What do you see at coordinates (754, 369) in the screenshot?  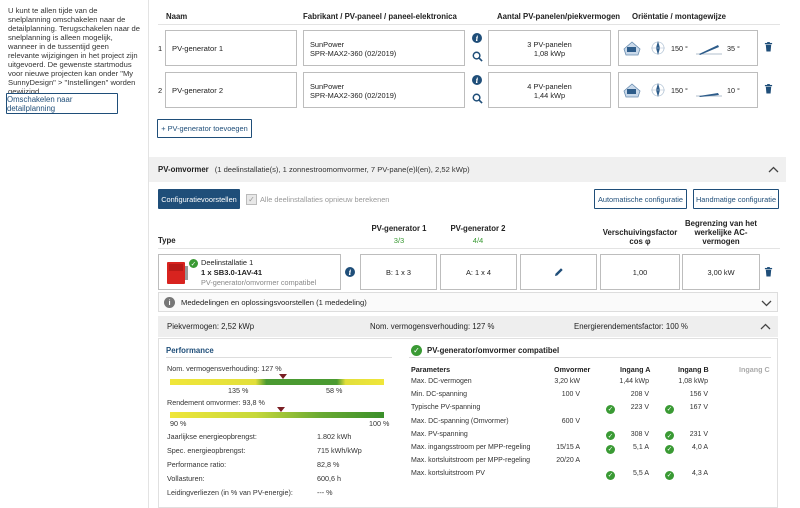 I see `compat-header-input-c: Ingang C` at bounding box center [754, 369].